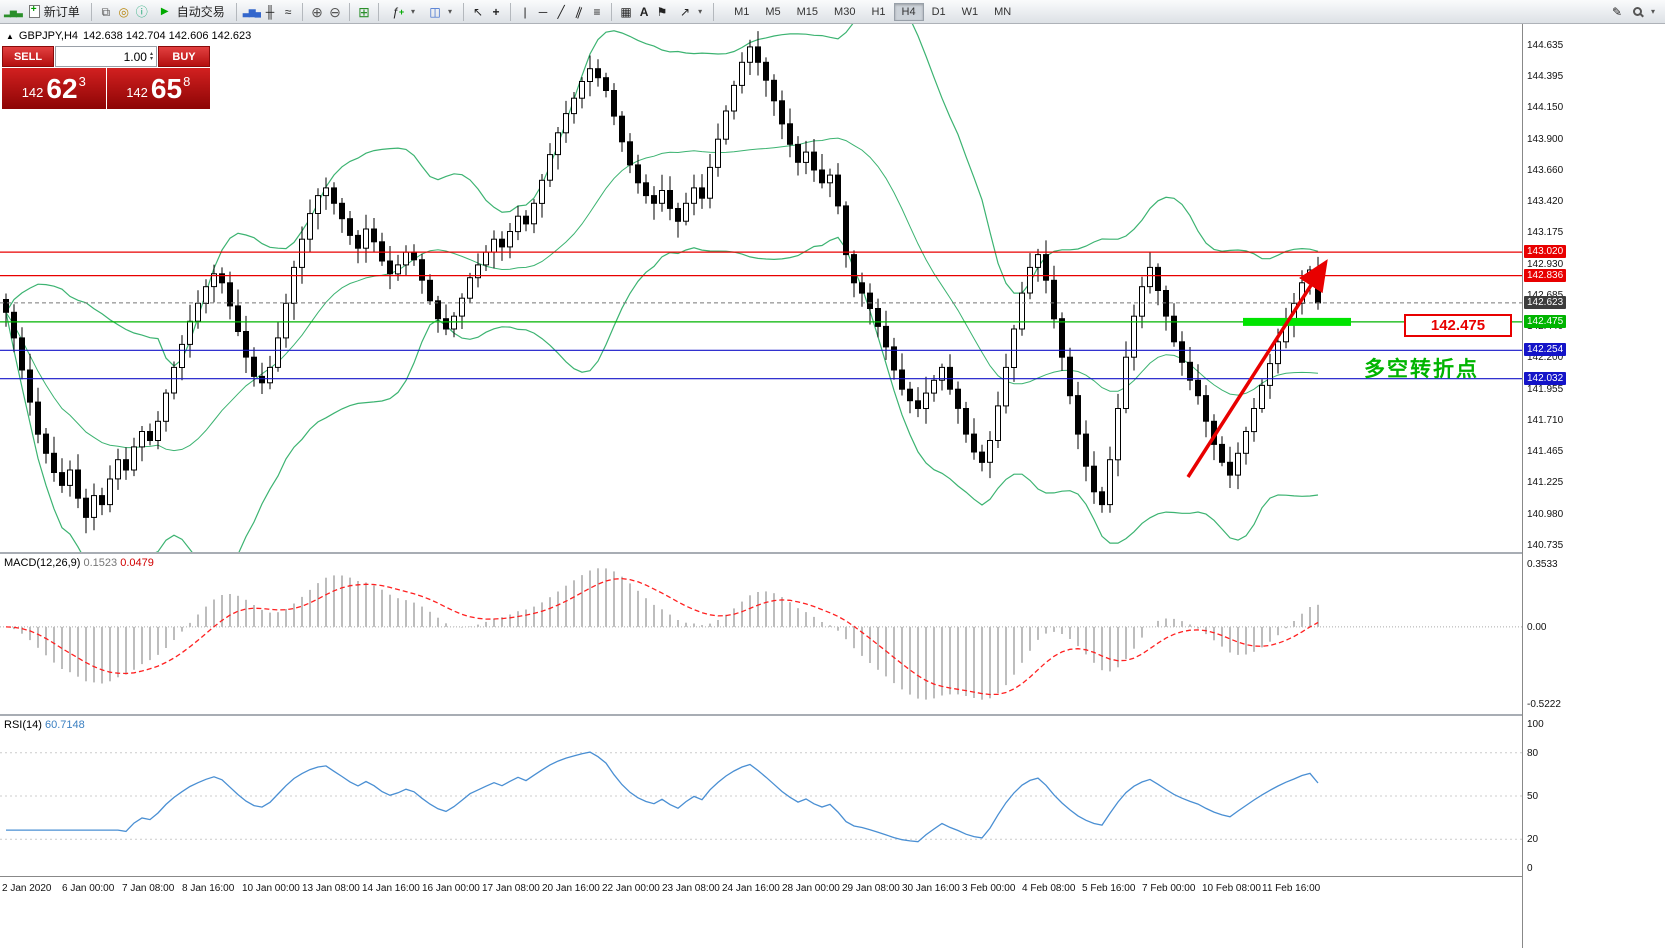 This screenshot has height=948, width=1665. What do you see at coordinates (317, 11) in the screenshot?
I see `zoom-in-icon: ⊕` at bounding box center [317, 11].